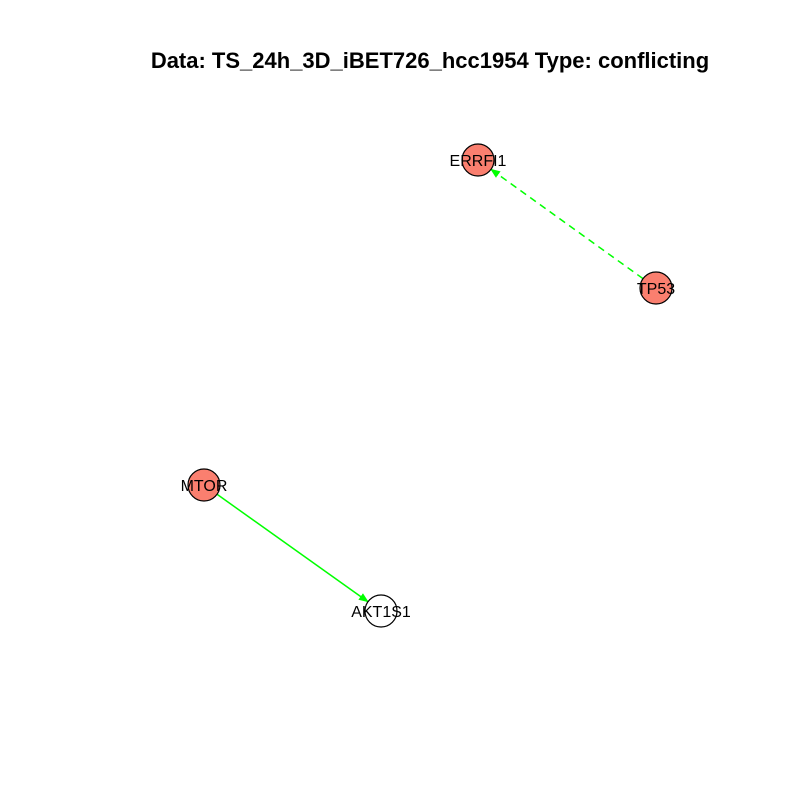 The image size is (800, 800). I want to click on node-label: TP53, so click(656, 289).